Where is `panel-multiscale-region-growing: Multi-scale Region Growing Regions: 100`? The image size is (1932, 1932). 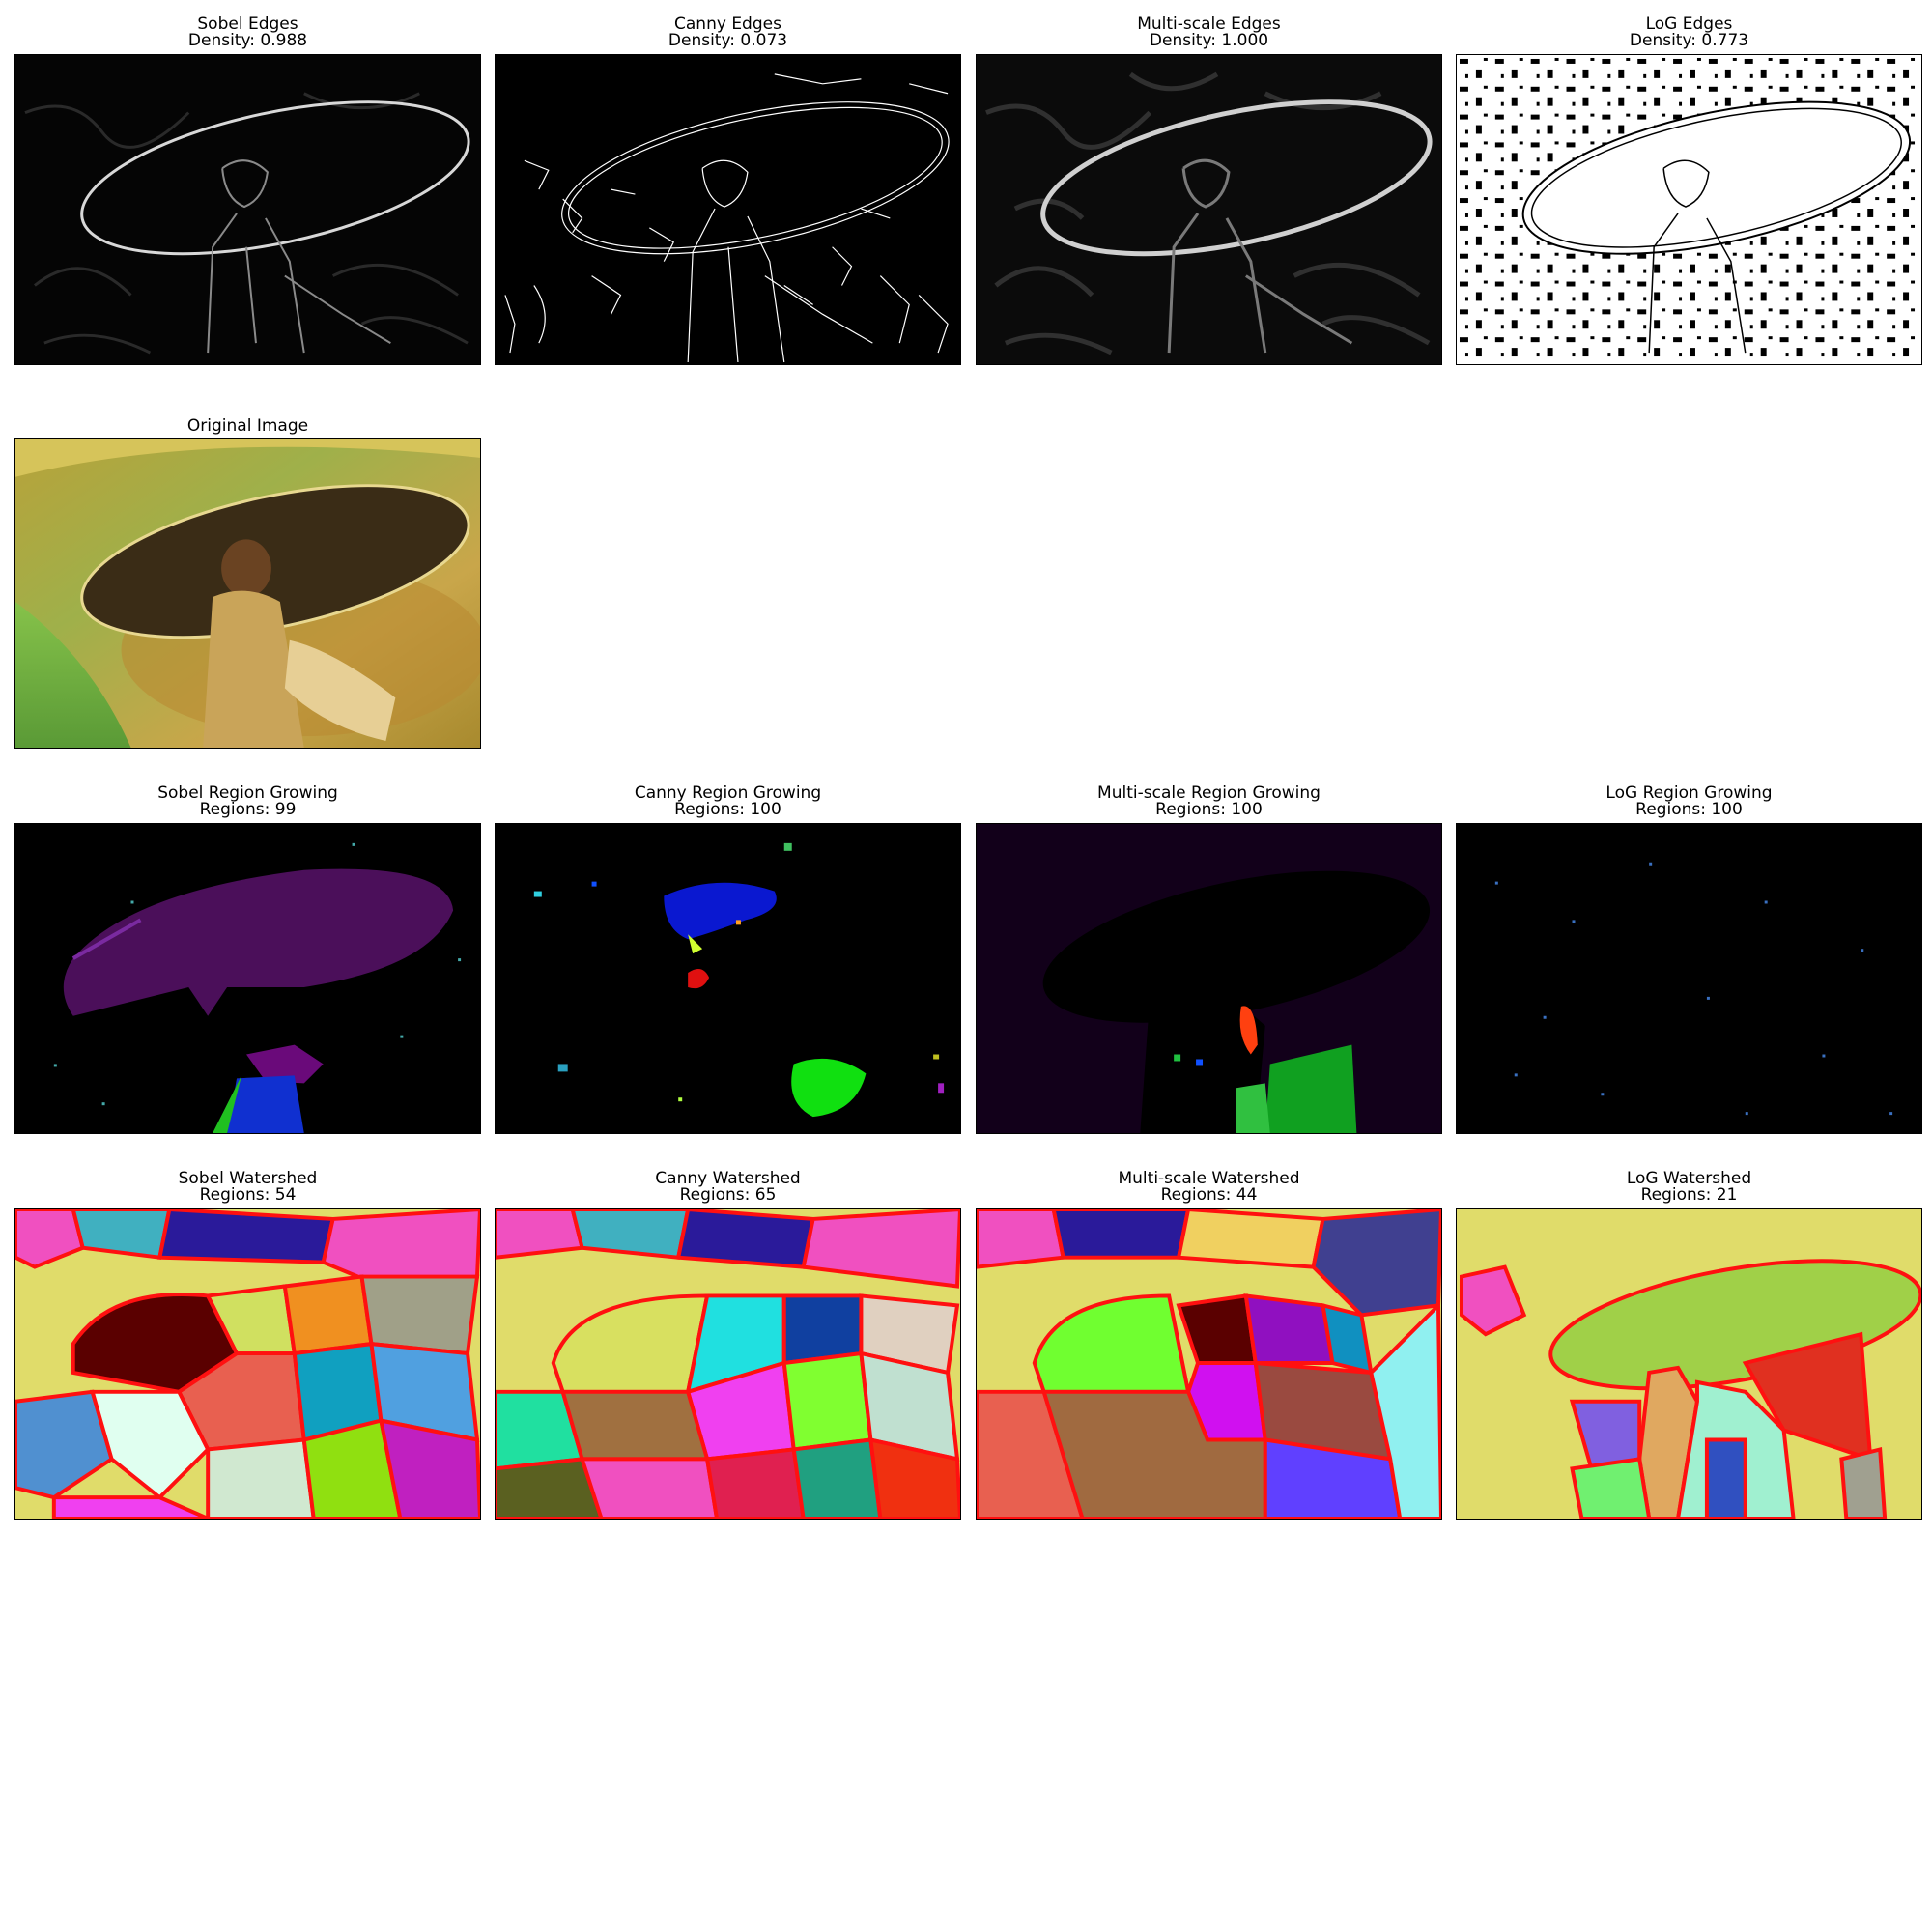 panel-multiscale-region-growing: Multi-scale Region Growing Regions: 100 is located at coordinates (1209, 958).